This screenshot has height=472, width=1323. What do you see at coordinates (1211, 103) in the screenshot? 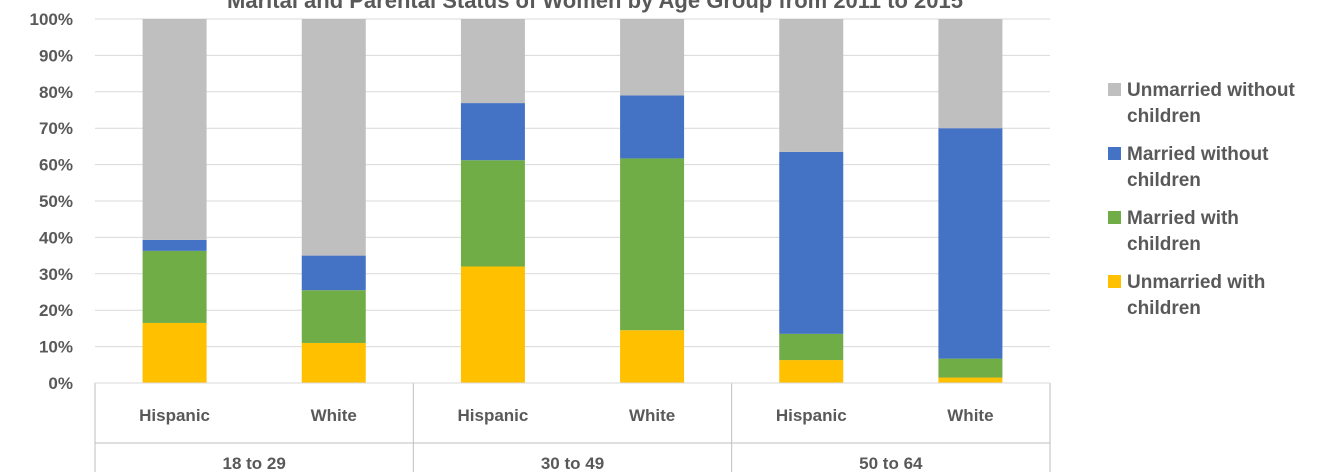
I see `legend-label: Unmarried without children` at bounding box center [1211, 103].